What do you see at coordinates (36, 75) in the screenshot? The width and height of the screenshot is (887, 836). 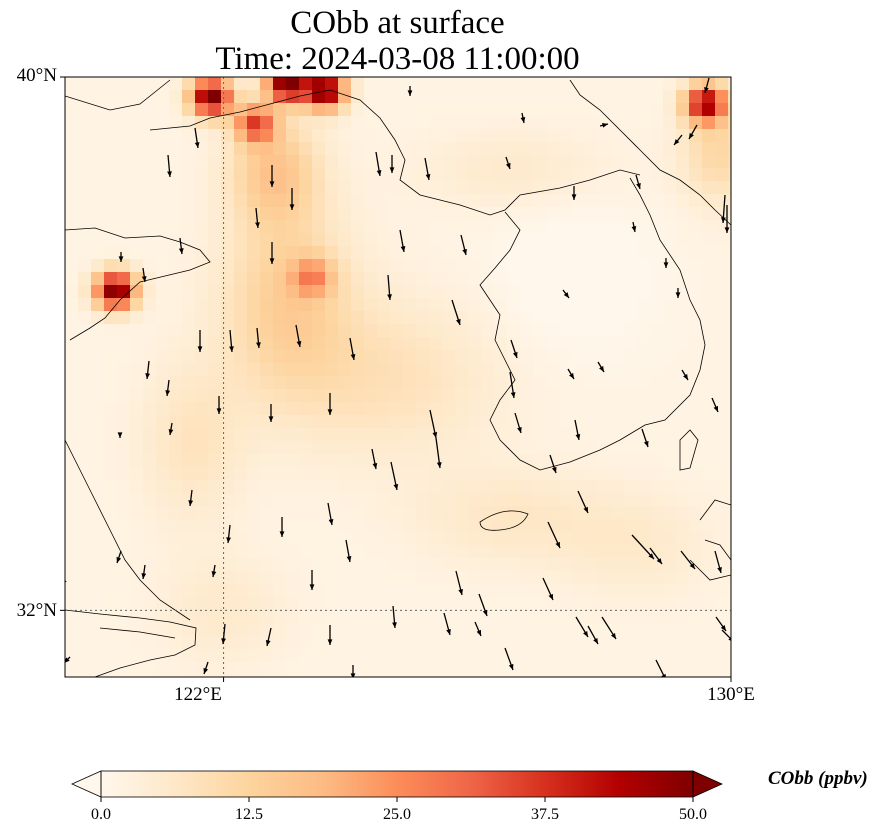 I see `lat-tick-40: 40°N` at bounding box center [36, 75].